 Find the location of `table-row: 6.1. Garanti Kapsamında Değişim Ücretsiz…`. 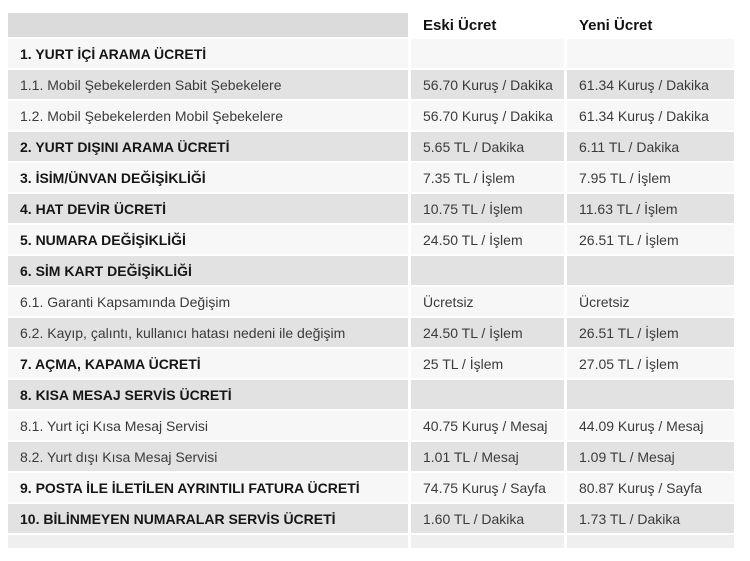

table-row: 6.1. Garanti Kapsamında Değişim Ücretsiz… is located at coordinates (371, 301).